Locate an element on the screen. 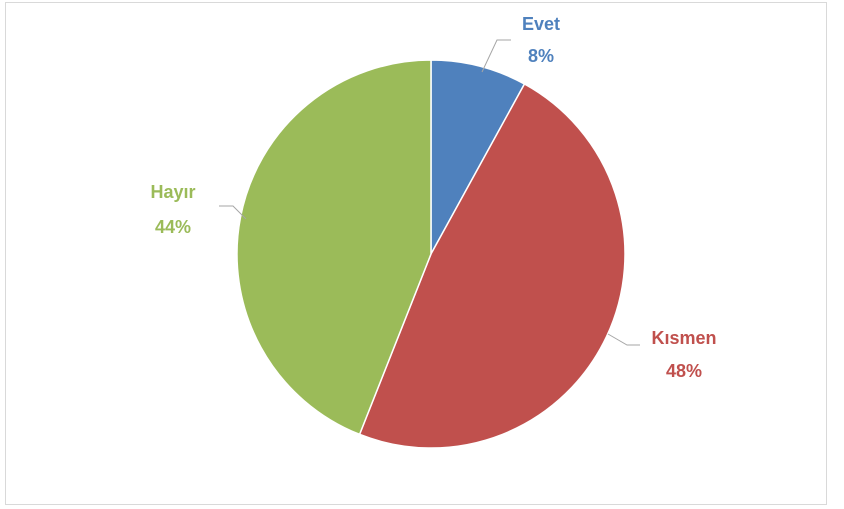 The image size is (844, 509). pie-slice-evet is located at coordinates (478, 157).